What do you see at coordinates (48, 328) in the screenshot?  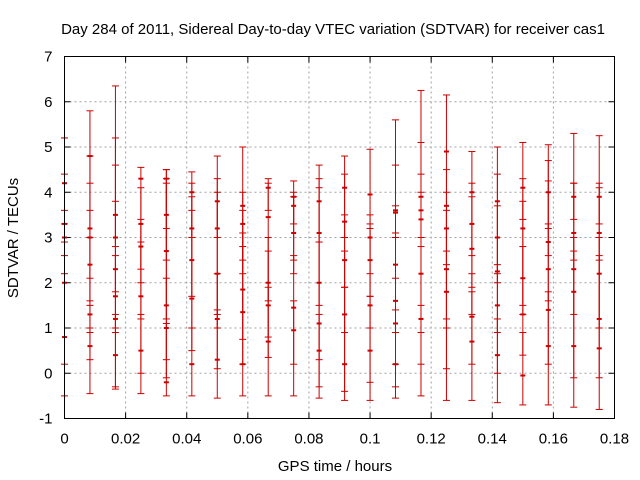 I see `y-tick-label: 1` at bounding box center [48, 328].